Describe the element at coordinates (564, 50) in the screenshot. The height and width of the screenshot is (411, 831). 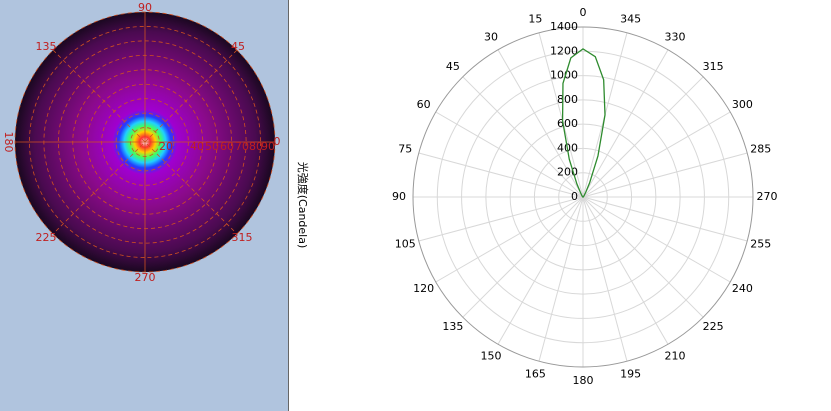
I see `r-tick-label: 1200` at that location.